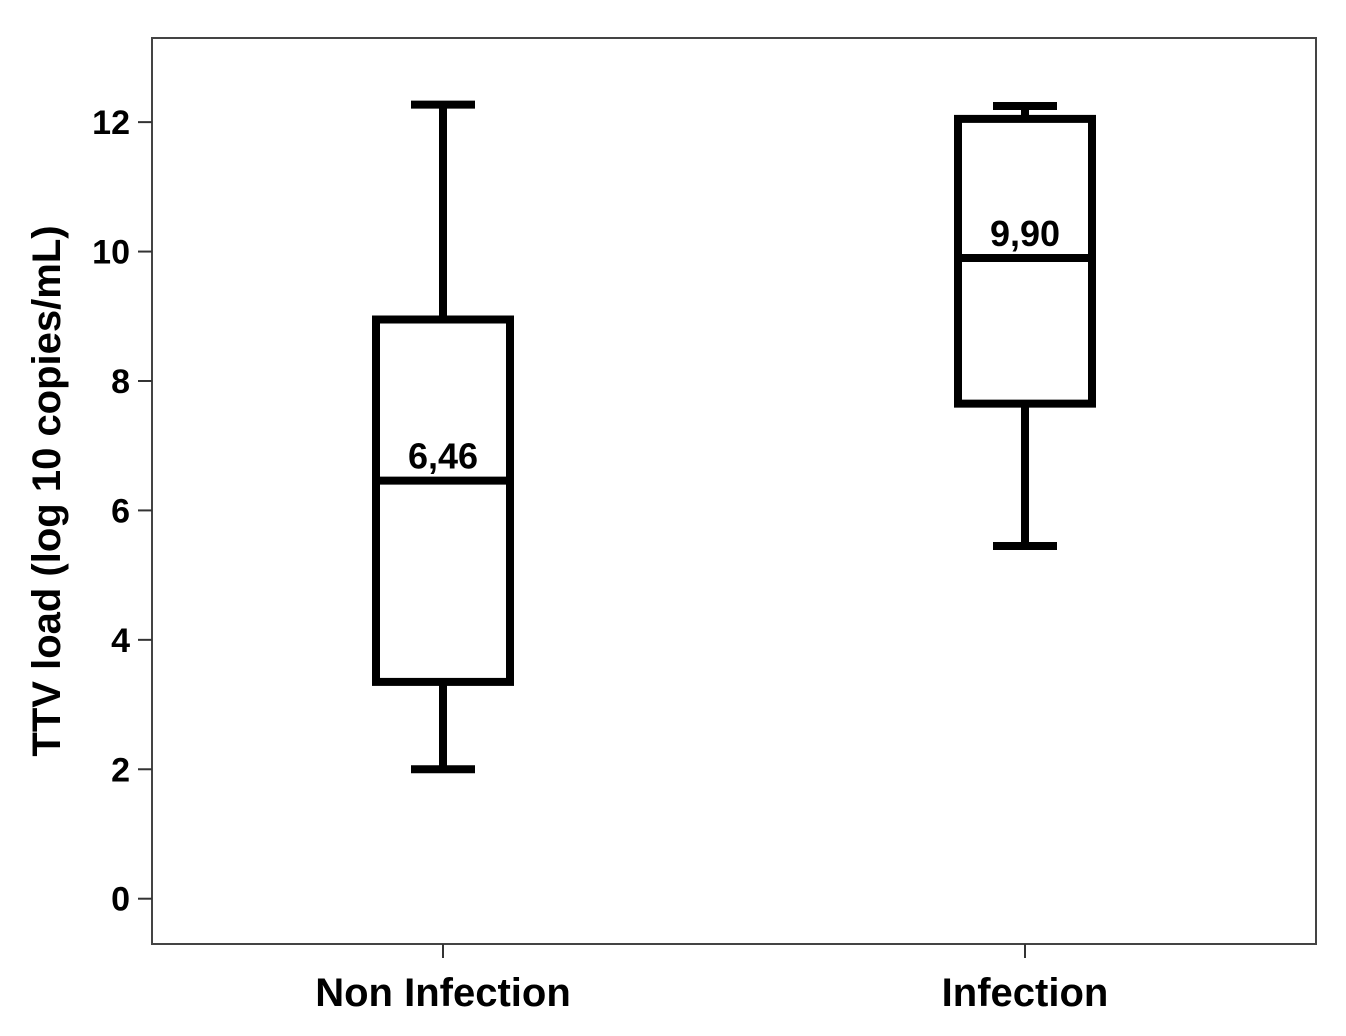 This screenshot has height=1036, width=1346. I want to click on y-tick-label: 0, so click(120, 900).